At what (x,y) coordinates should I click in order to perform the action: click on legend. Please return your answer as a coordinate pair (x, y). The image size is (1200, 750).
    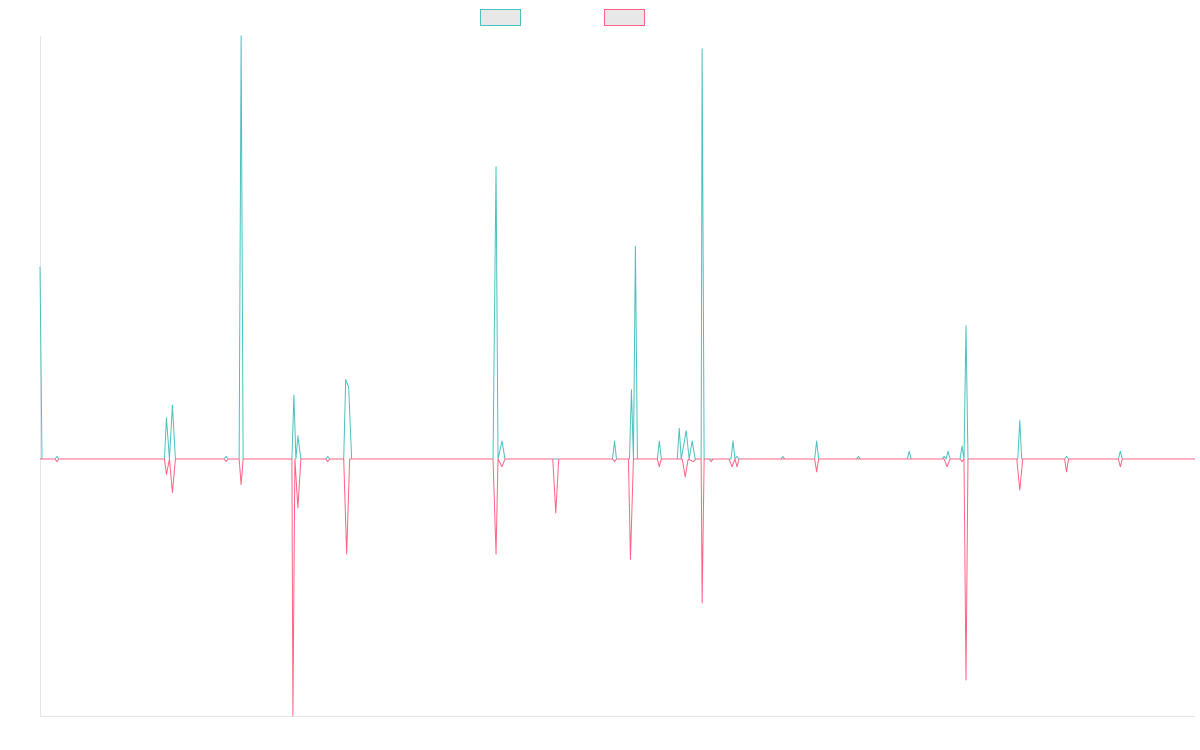
    Looking at the image, I should click on (562, 17).